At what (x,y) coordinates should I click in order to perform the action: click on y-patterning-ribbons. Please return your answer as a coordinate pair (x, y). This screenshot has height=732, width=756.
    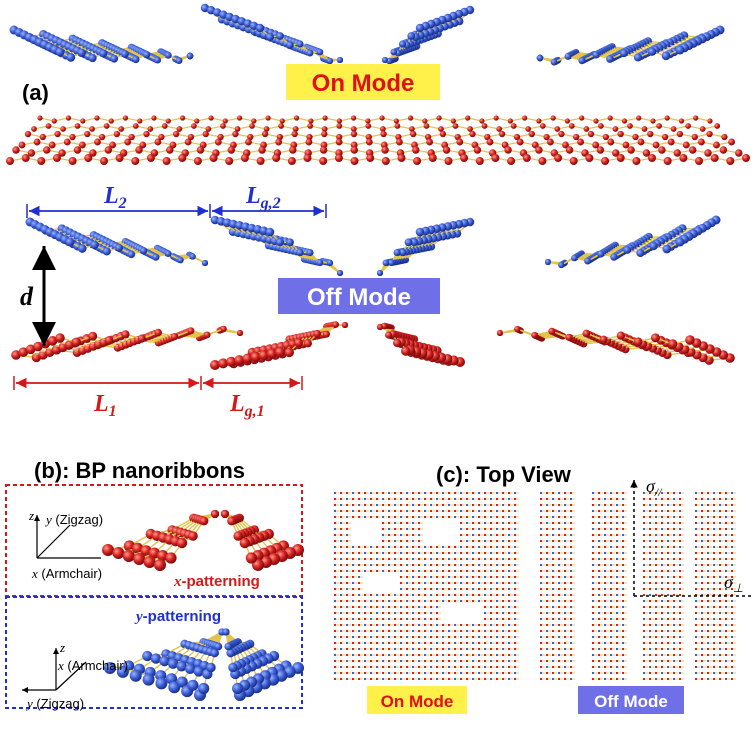
    Looking at the image, I should click on (204, 664).